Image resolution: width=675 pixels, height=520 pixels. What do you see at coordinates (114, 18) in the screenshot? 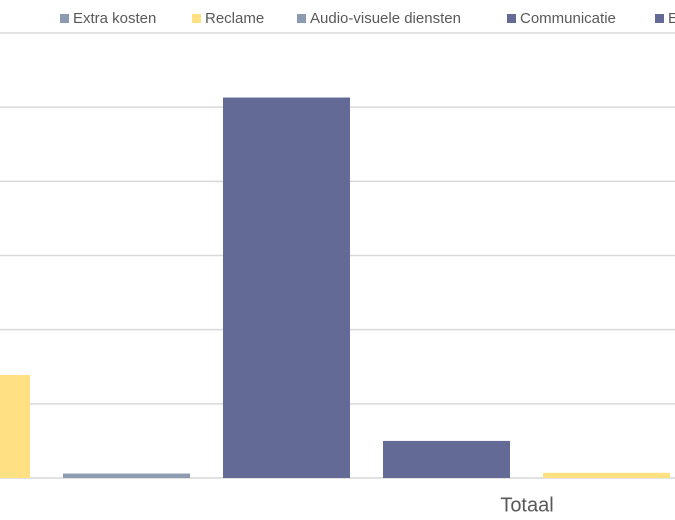
I see `legend-label: Extra kosten` at bounding box center [114, 18].